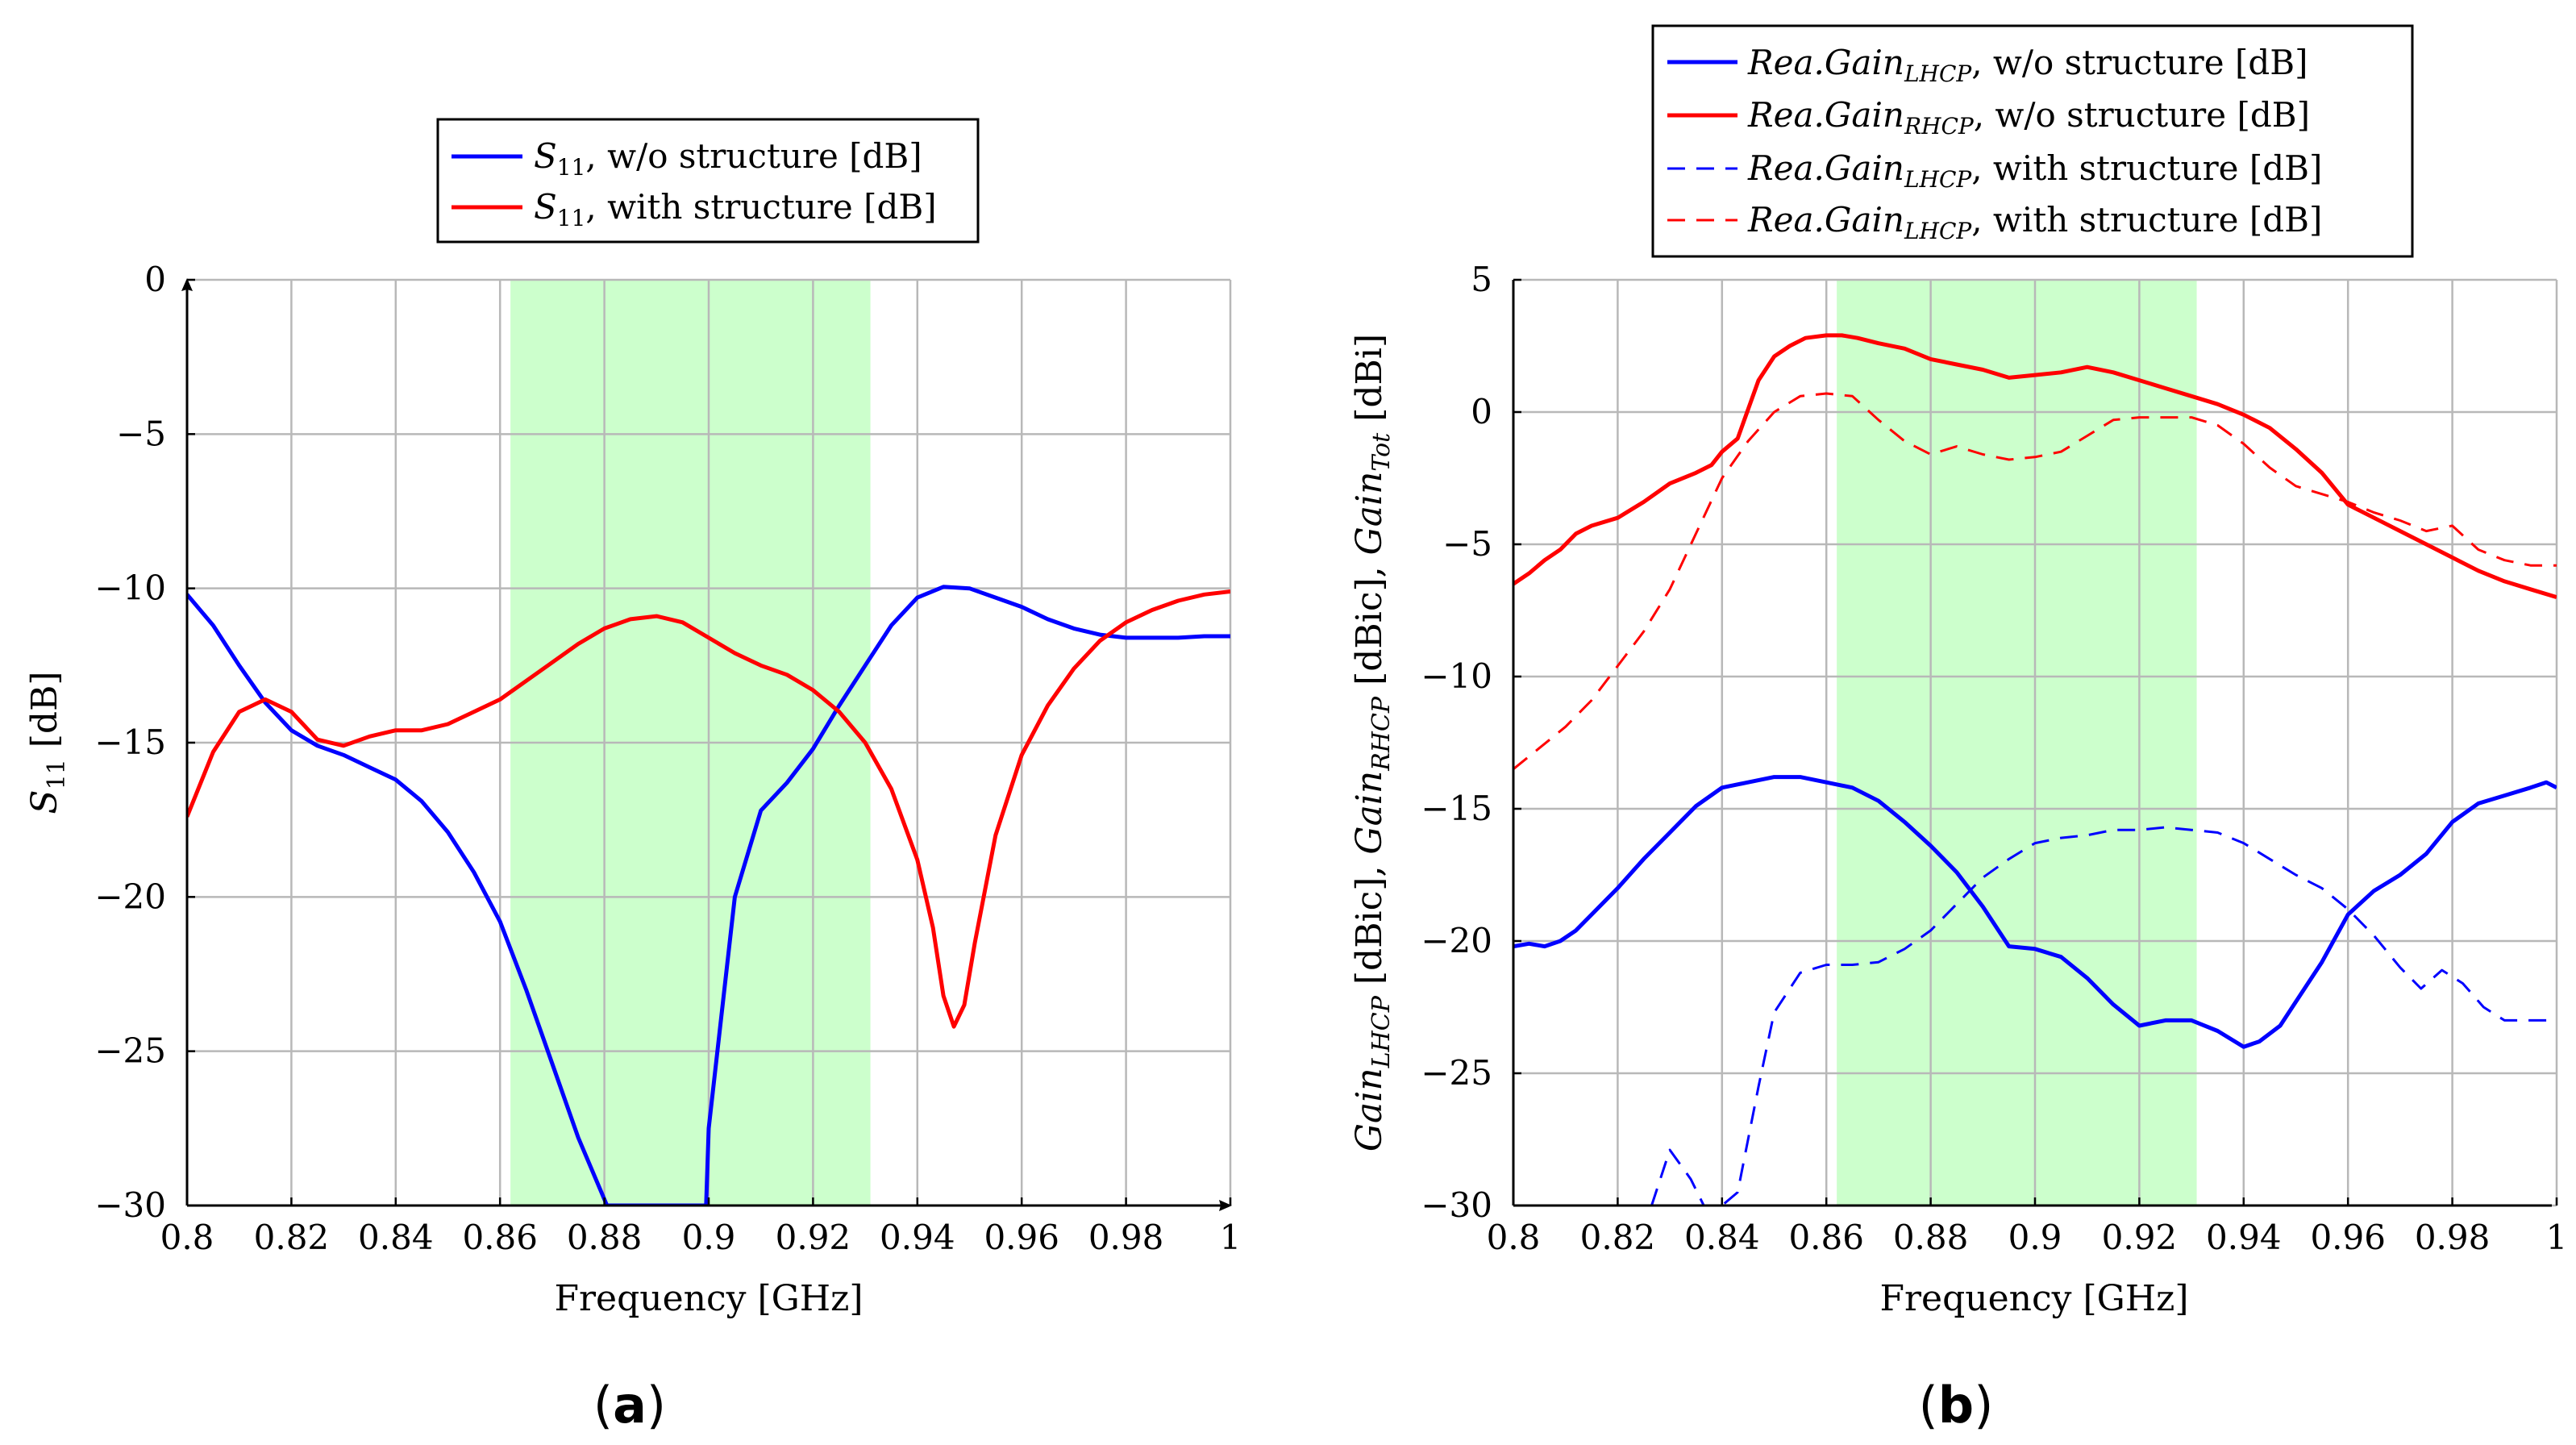 The width and height of the screenshot is (2576, 1445). What do you see at coordinates (1126, 1237) in the screenshot?
I see `chart-a-x-tick-label-9: 0.98` at bounding box center [1126, 1237].